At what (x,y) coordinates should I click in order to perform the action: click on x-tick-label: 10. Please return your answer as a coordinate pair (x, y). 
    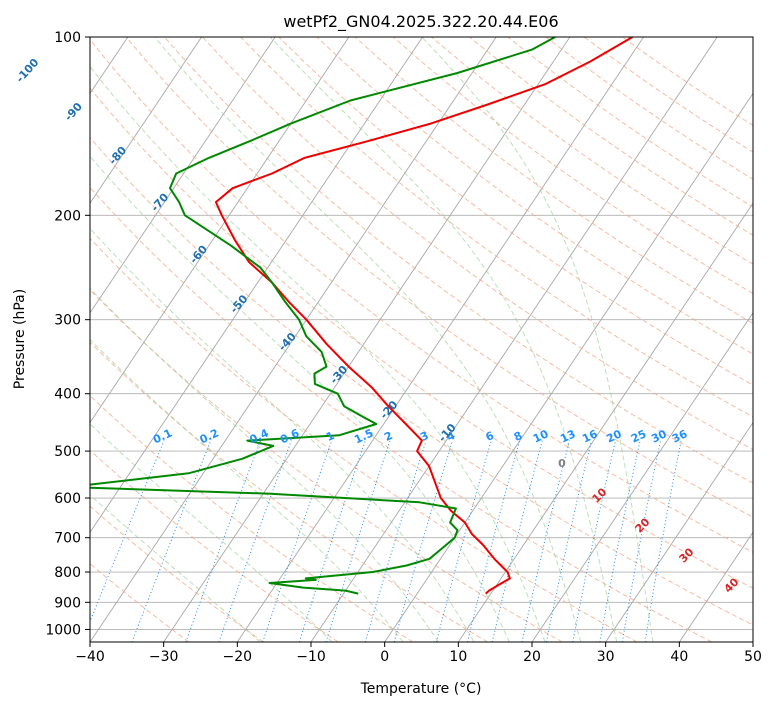
    Looking at the image, I should click on (458, 657).